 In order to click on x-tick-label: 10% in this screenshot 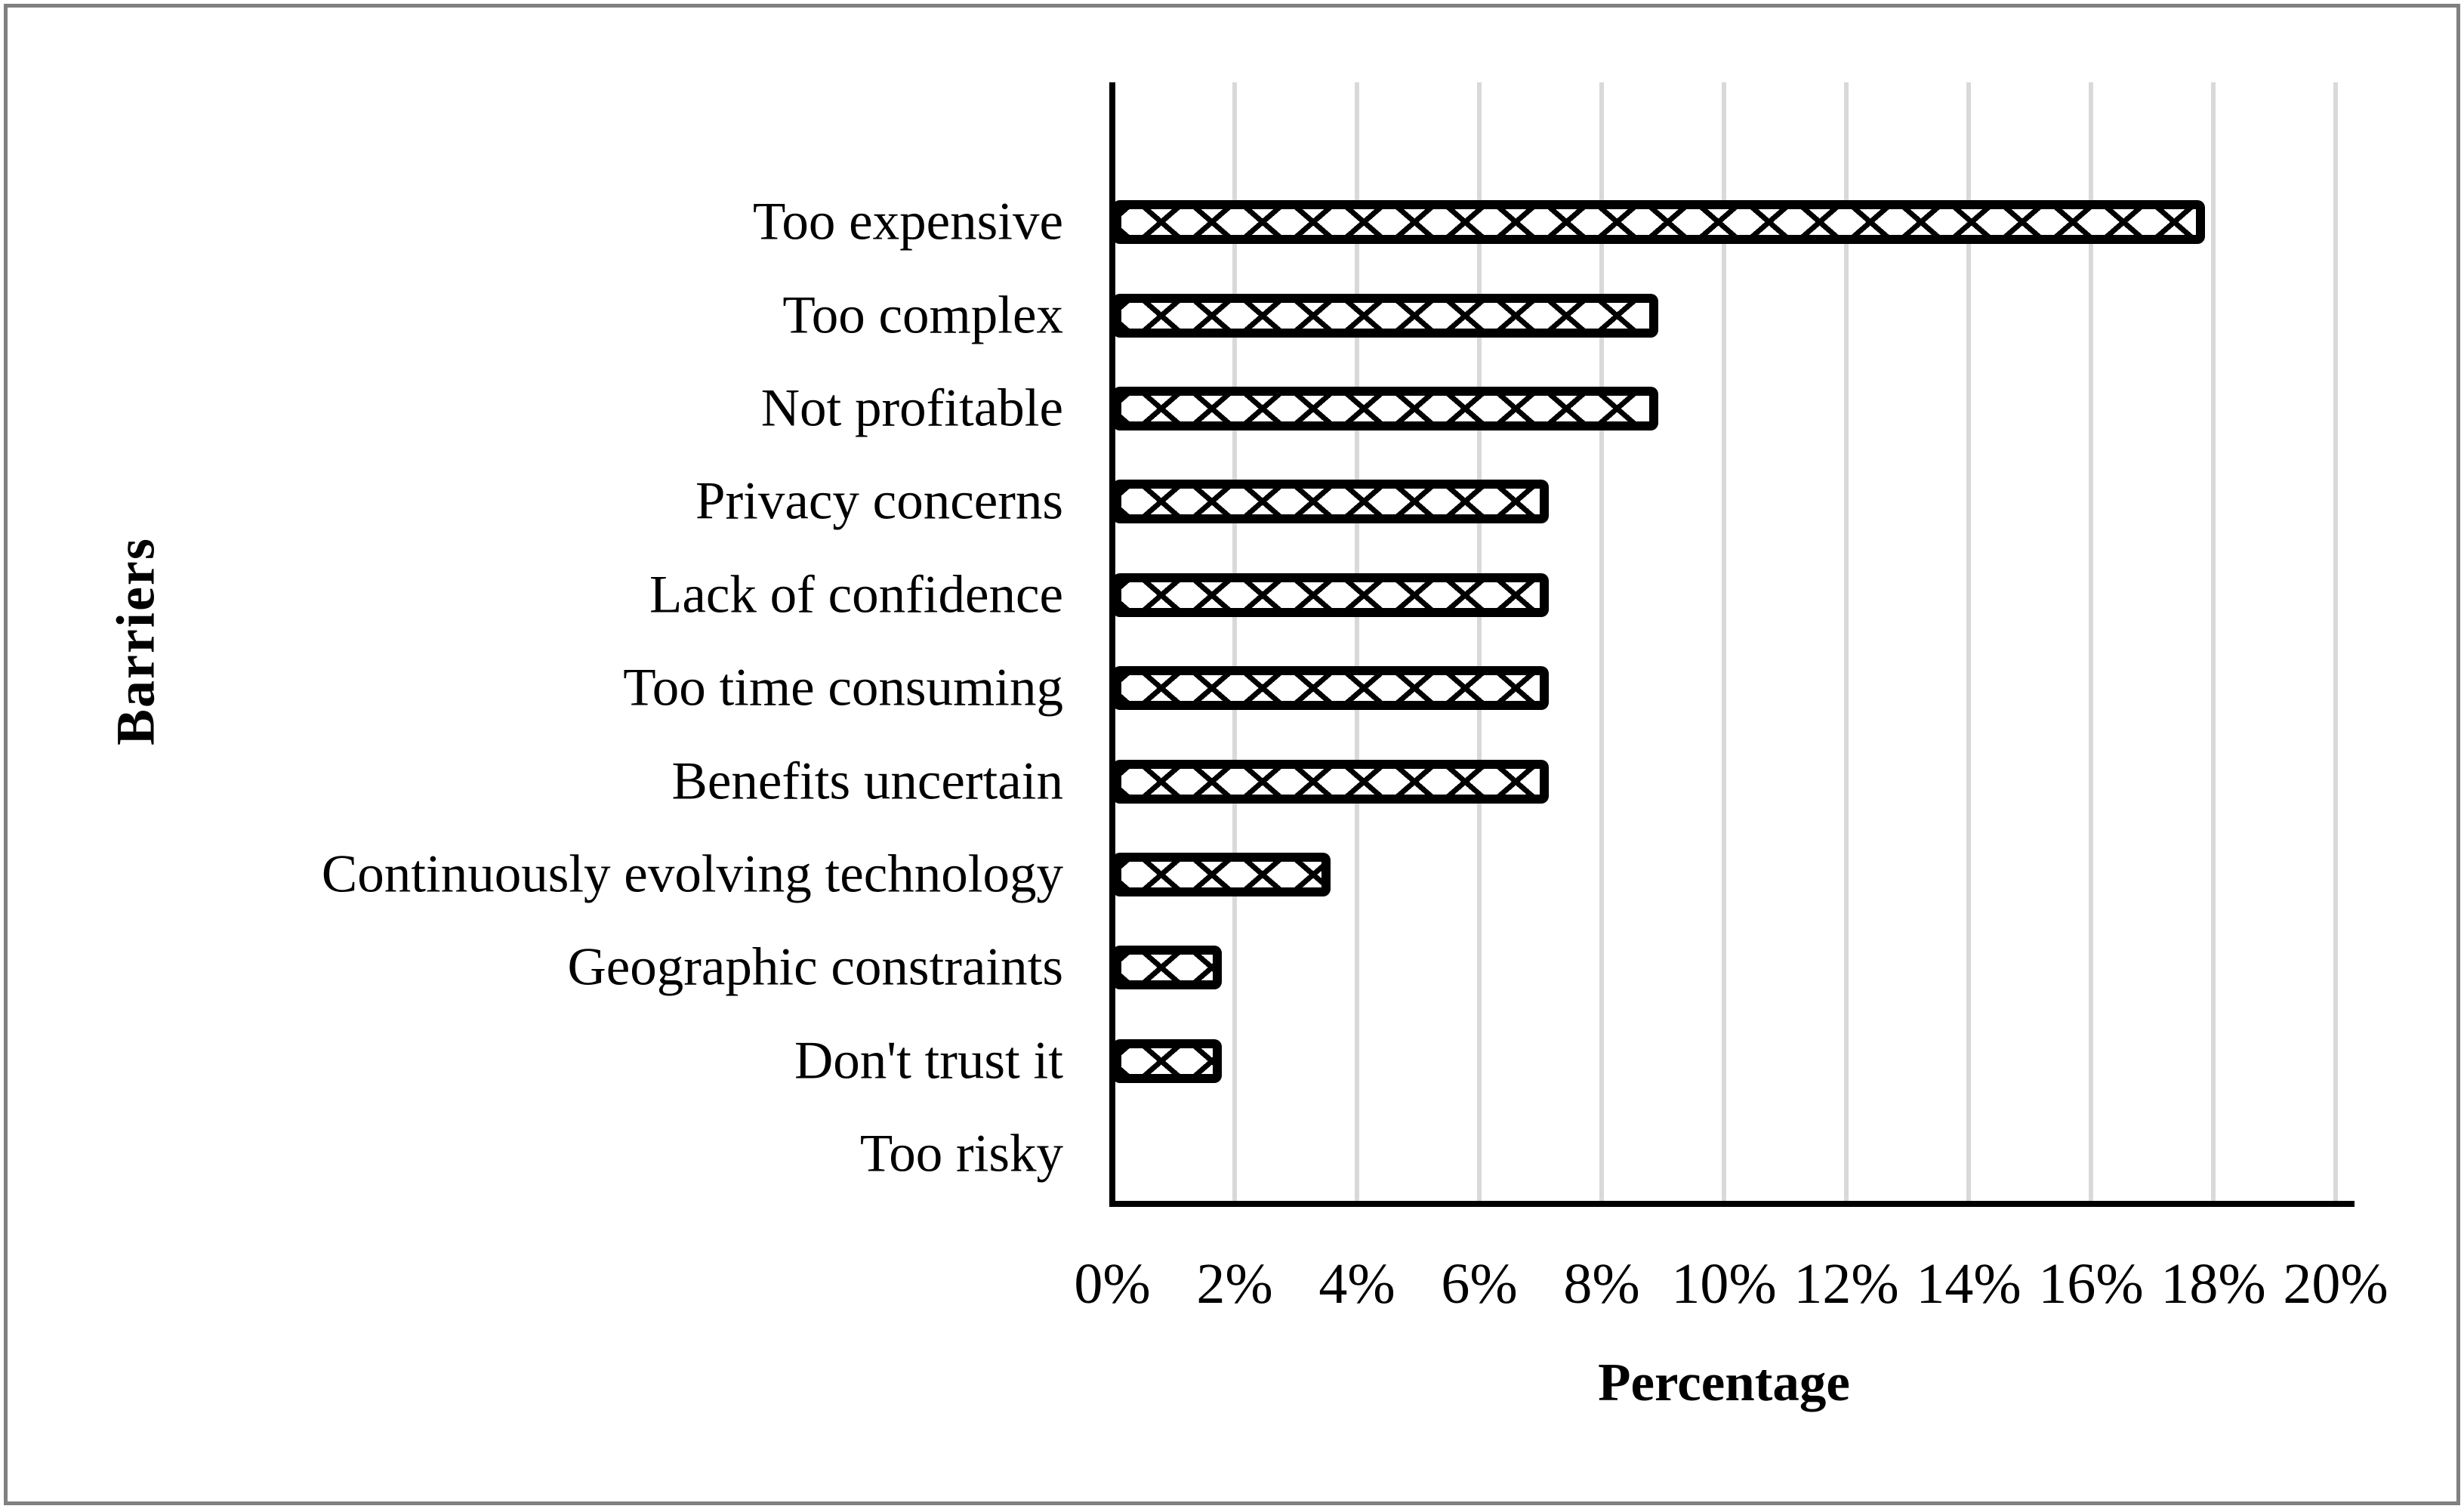, I will do `click(1724, 1284)`.